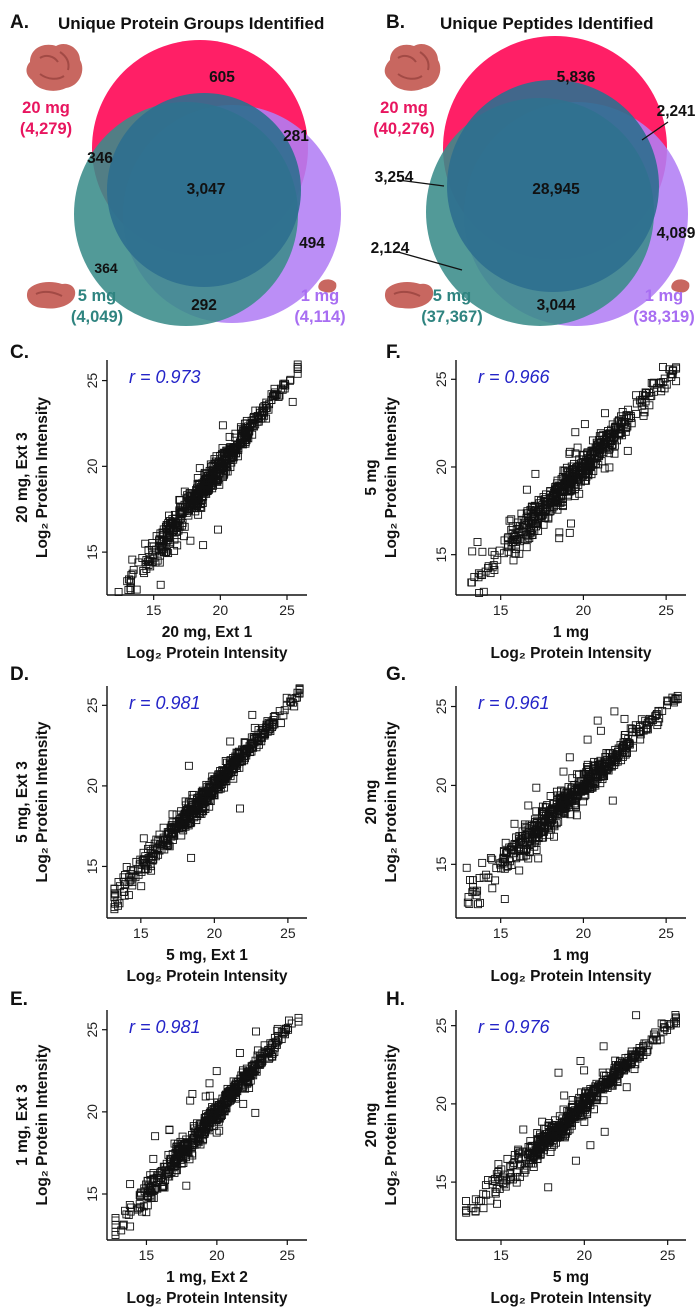  What do you see at coordinates (208, 478) in the screenshot?
I see `scatter-points` at bounding box center [208, 478].